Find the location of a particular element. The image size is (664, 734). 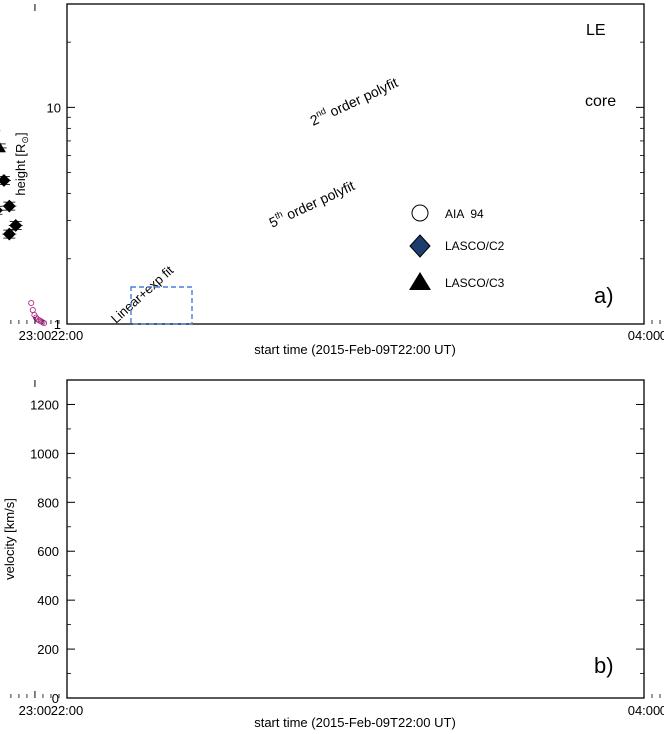

a-xtick-label-0: 22:00 is located at coordinates (67, 335).